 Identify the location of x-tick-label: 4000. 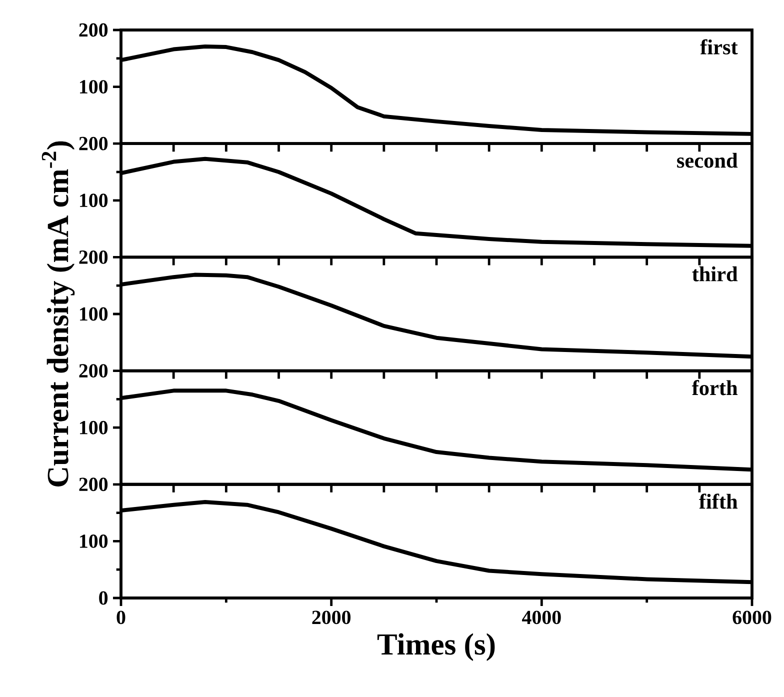
(541, 617).